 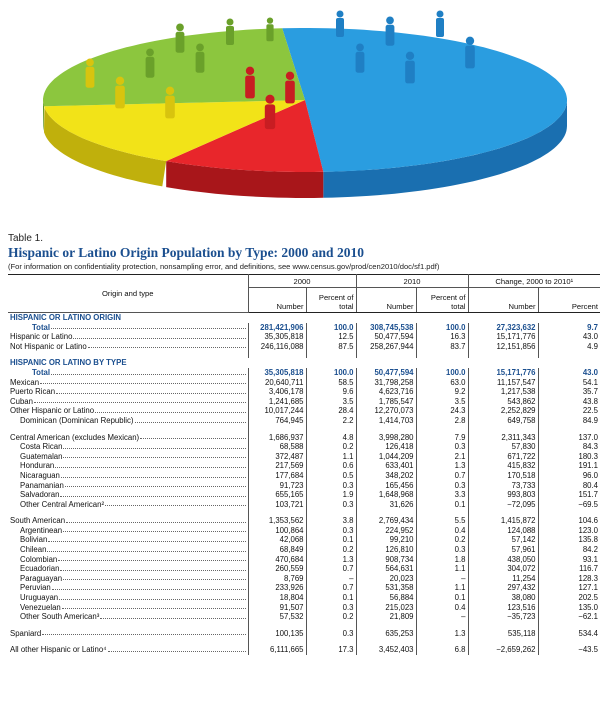 What do you see at coordinates (128, 392) in the screenshot?
I see `label-leader: Puerto Rican` at bounding box center [128, 392].